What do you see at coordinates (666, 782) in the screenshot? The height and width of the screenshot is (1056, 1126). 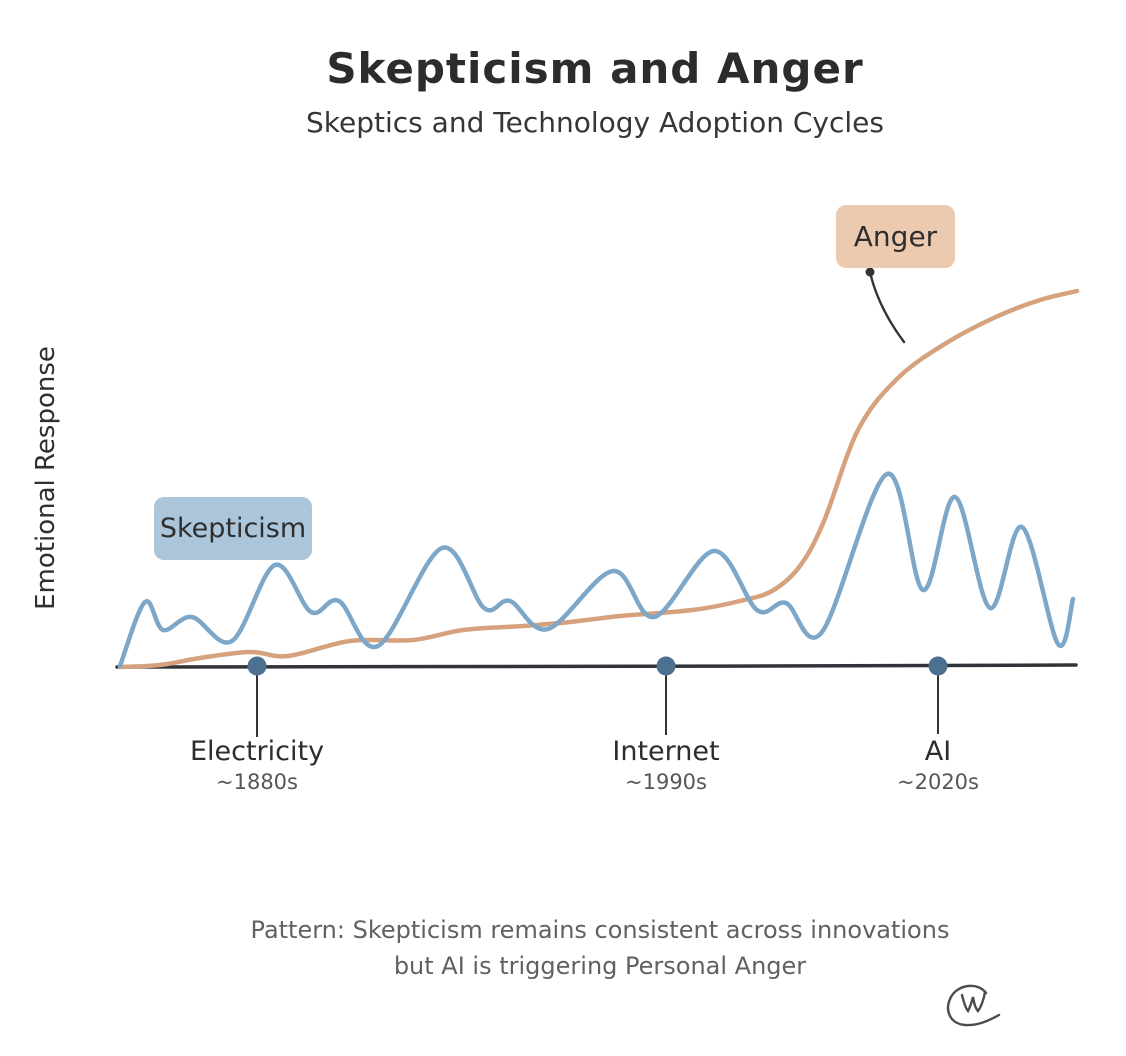 I see `milestone-era: ~1990s` at bounding box center [666, 782].